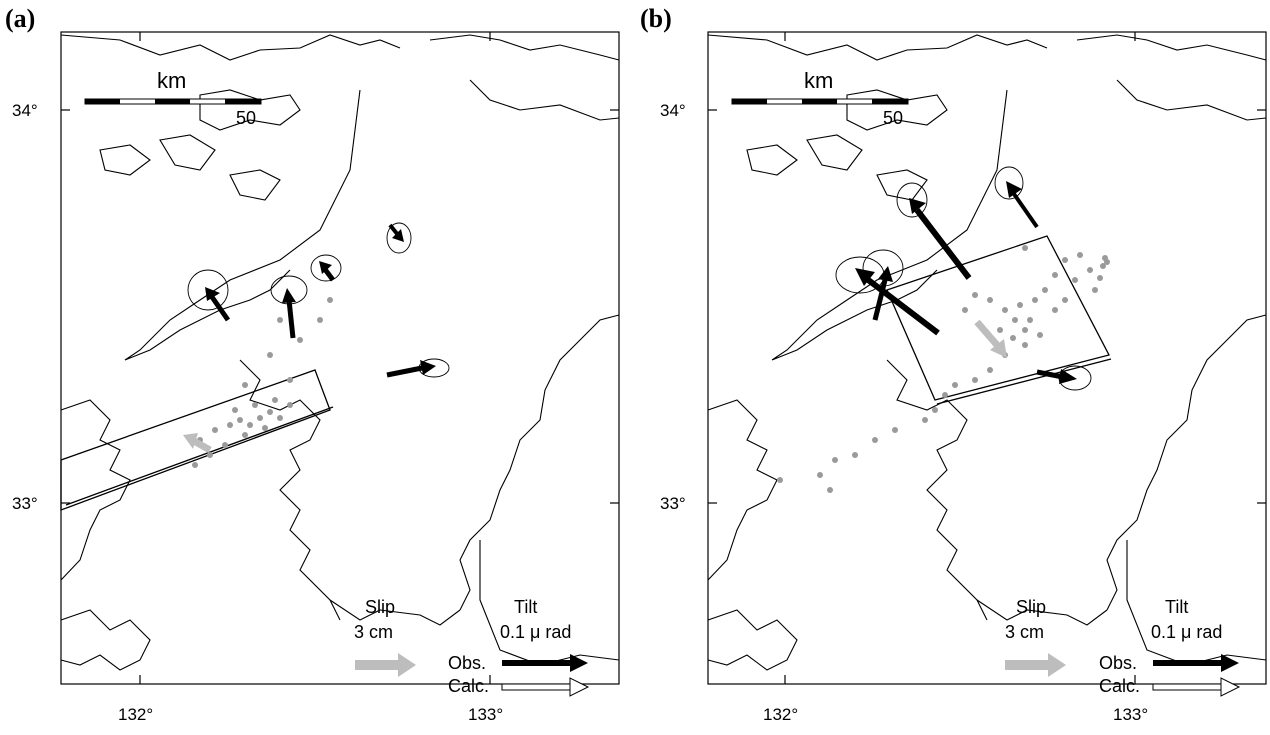  Describe the element at coordinates (467, 663) in the screenshot. I see `obs-label-a: Obs.` at that location.